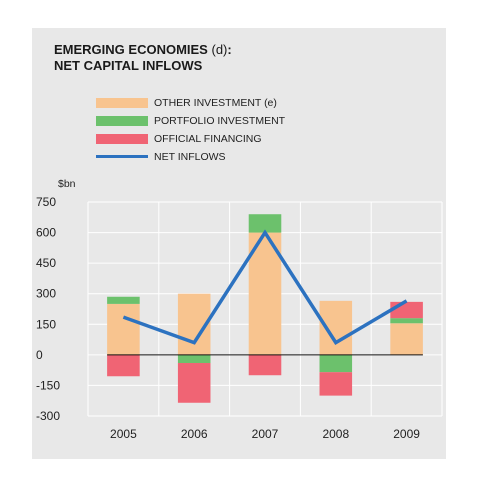 The width and height of the screenshot is (478, 482). I want to click on y-tick-label: 600, so click(46, 233).